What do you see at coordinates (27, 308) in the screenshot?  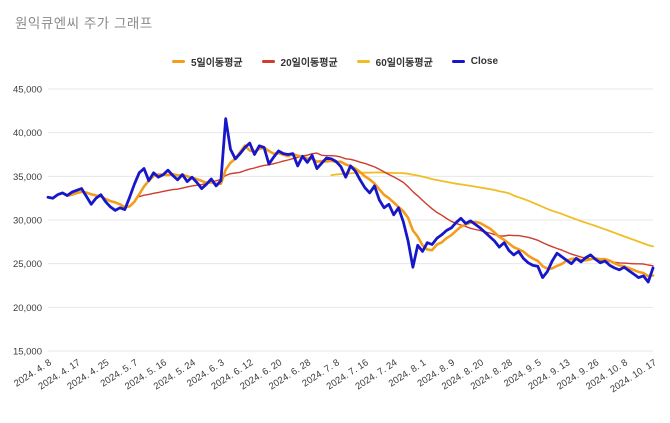 I see `y-tick-label: 20,000` at bounding box center [27, 308].